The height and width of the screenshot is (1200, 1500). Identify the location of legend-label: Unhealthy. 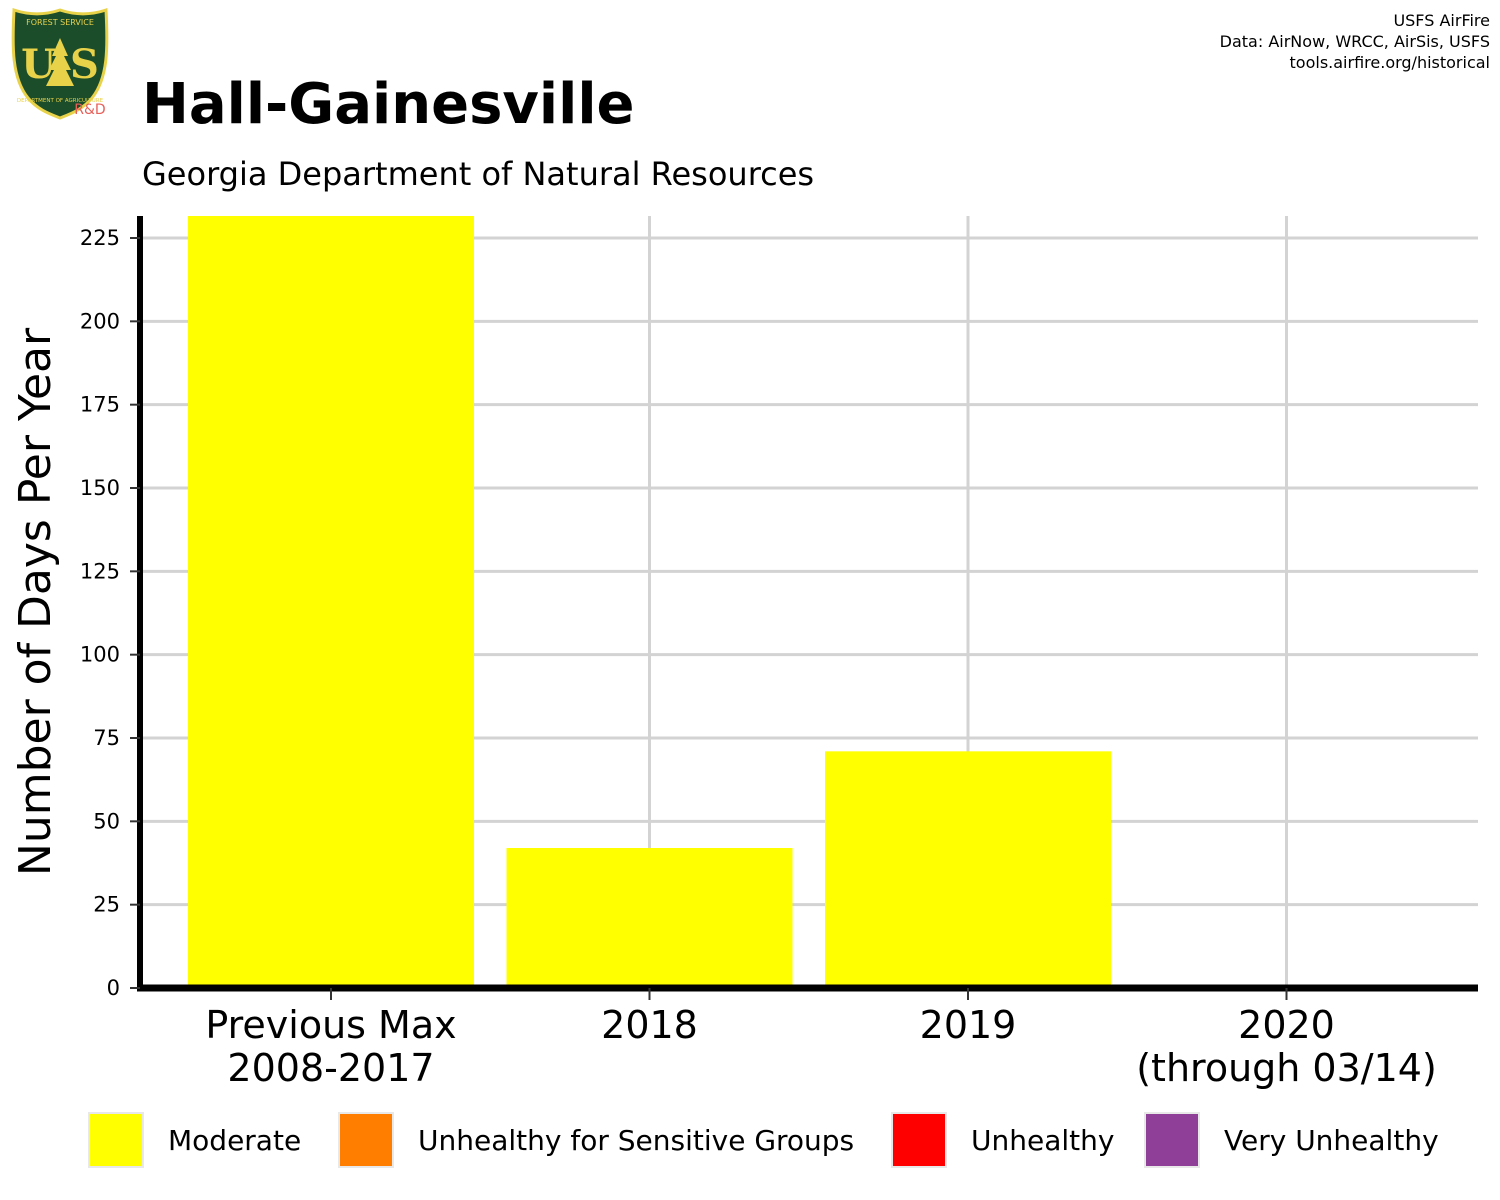
(1043, 1140).